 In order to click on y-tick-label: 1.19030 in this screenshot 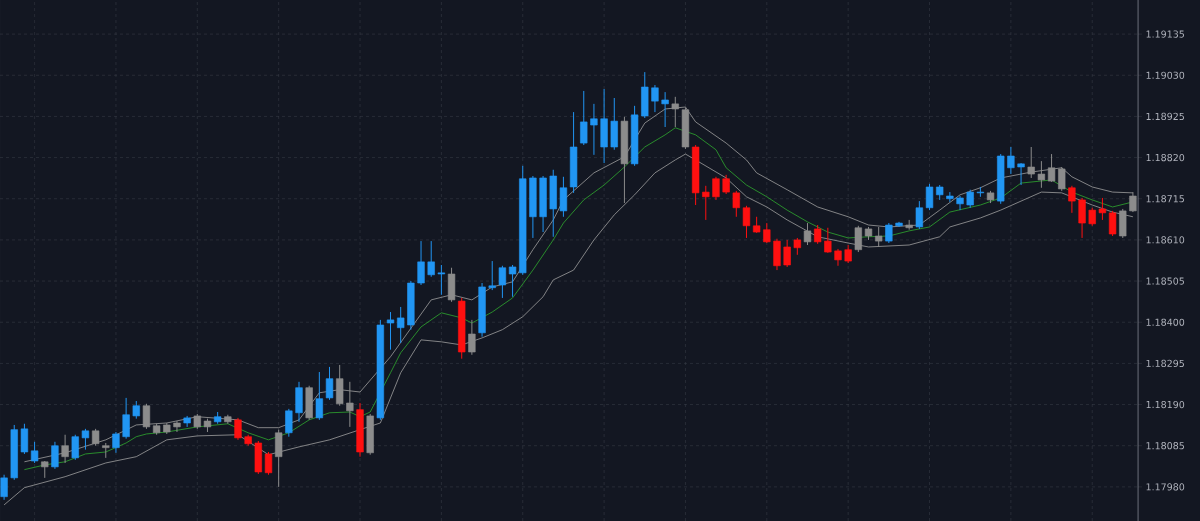, I will do `click(1165, 75)`.